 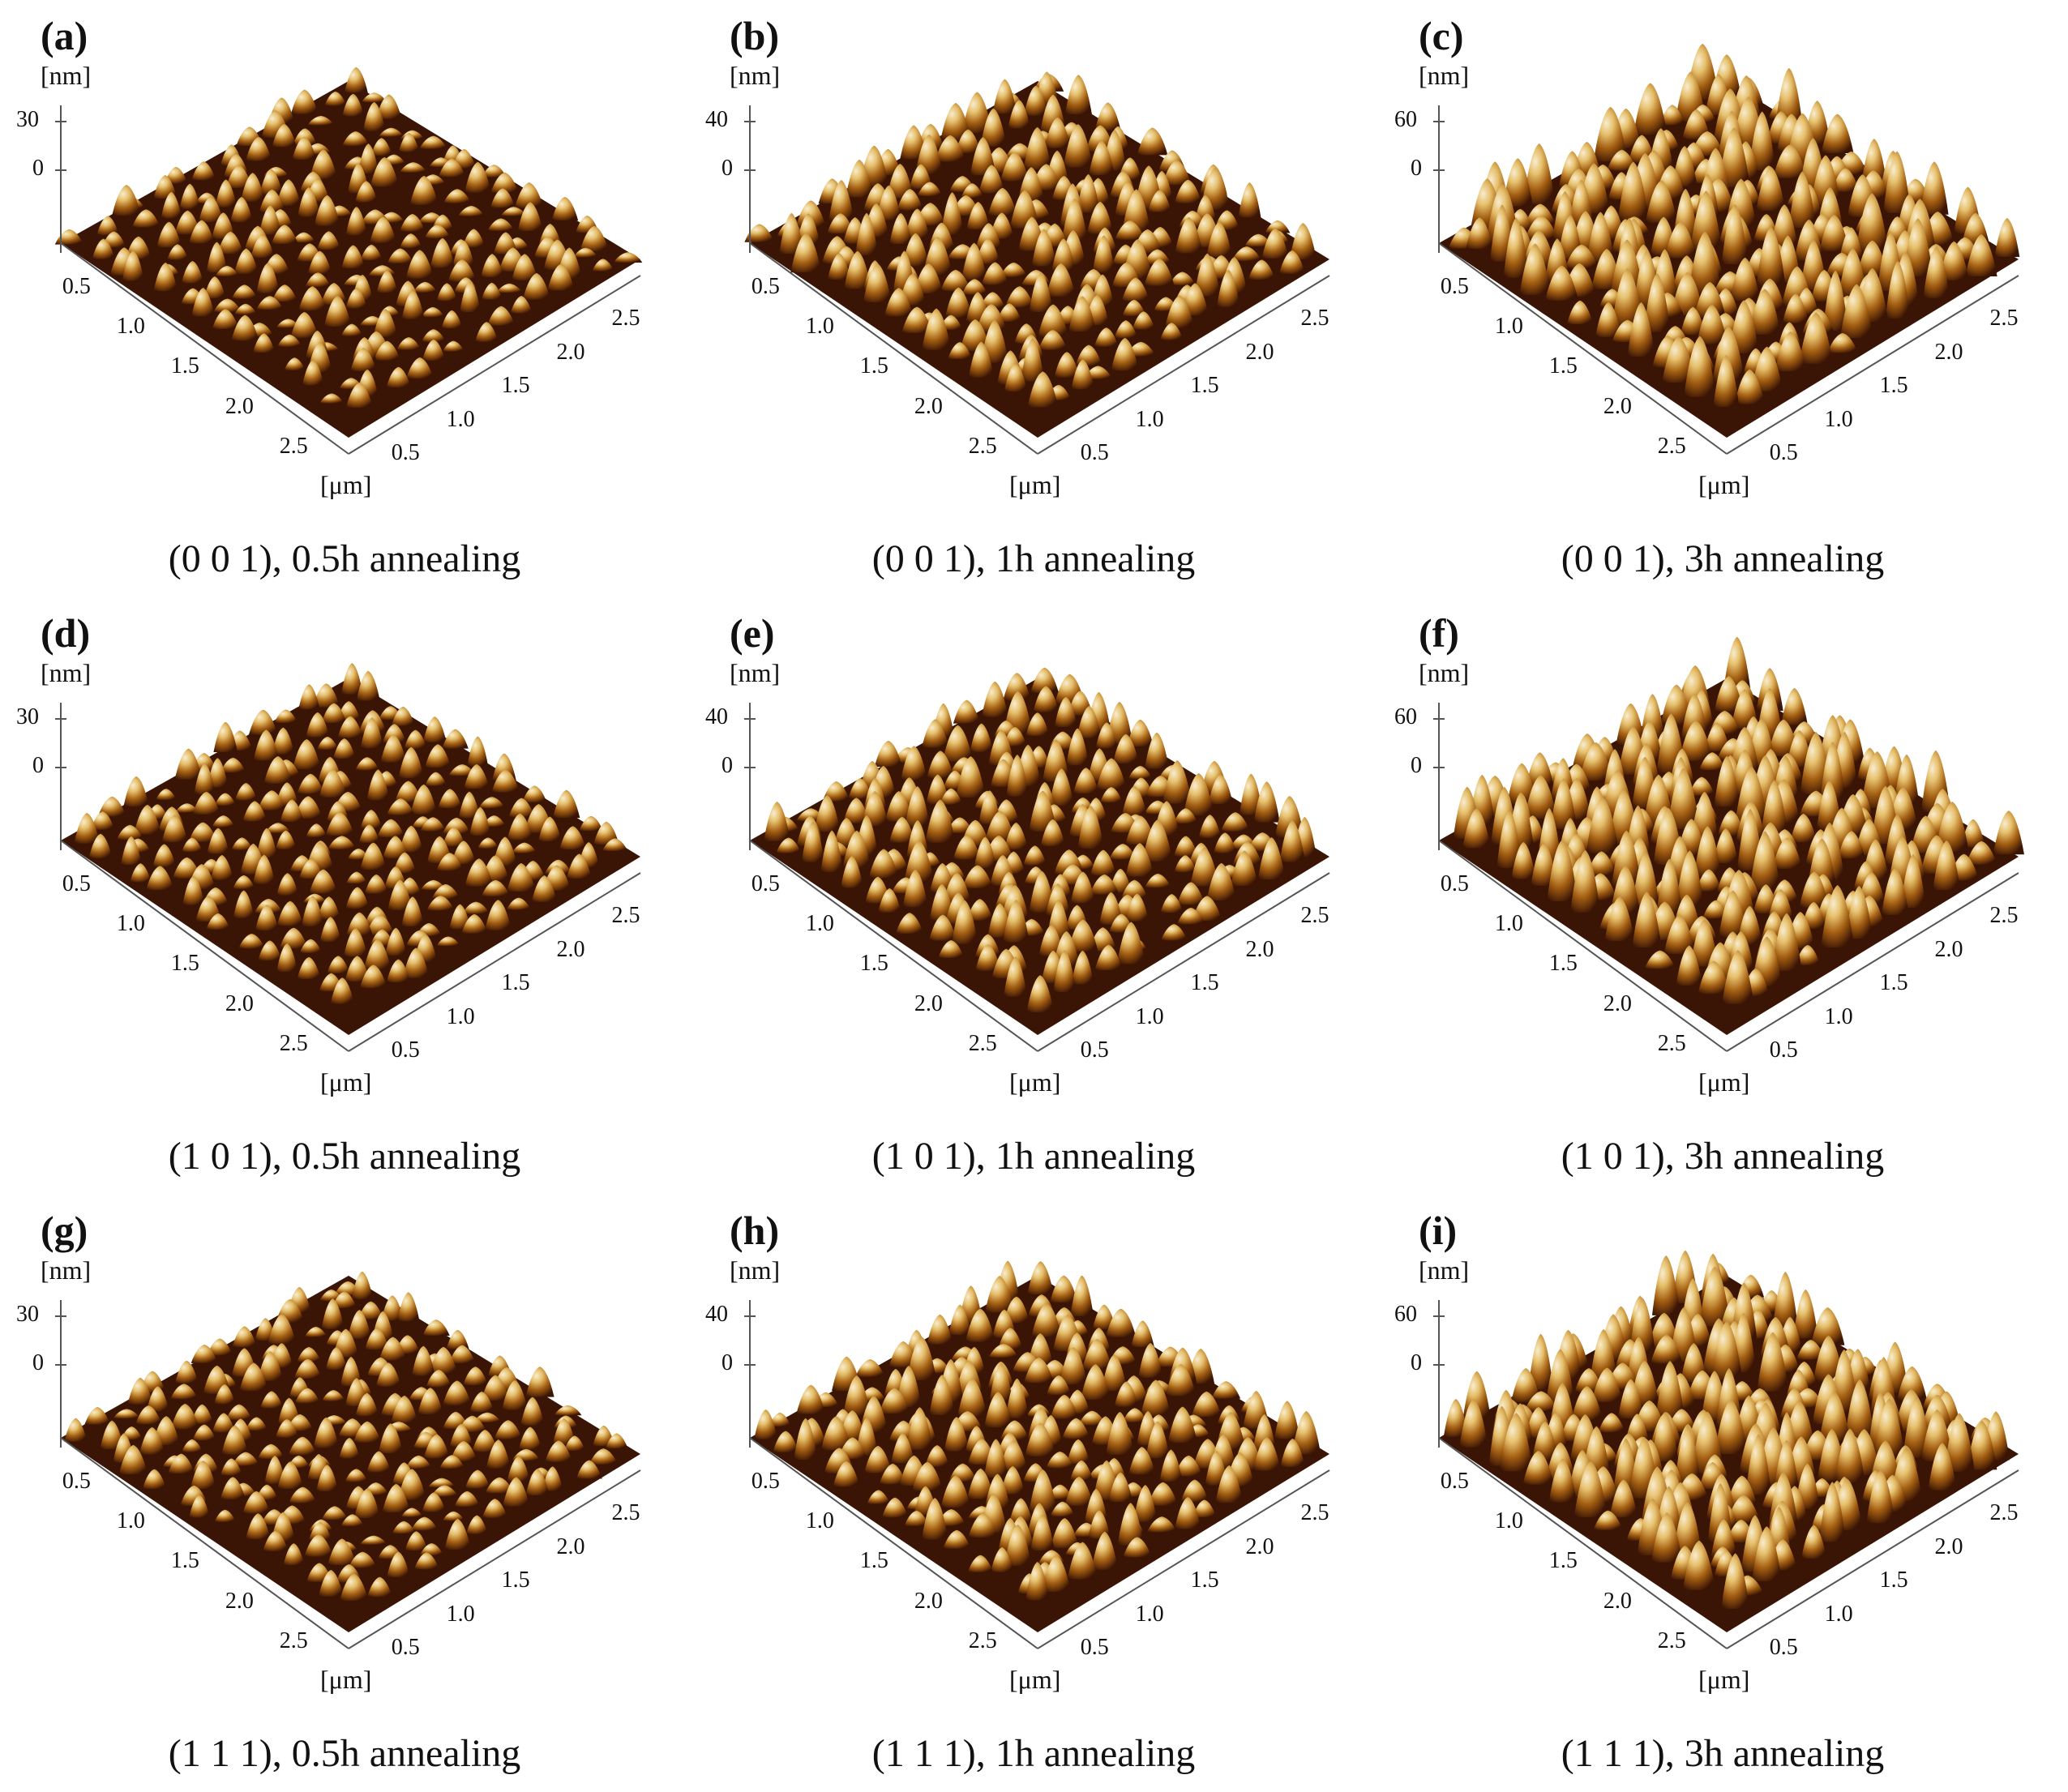 What do you see at coordinates (1035, 484) in the screenshot?
I see `lateral-axis-unit: [μm]` at bounding box center [1035, 484].